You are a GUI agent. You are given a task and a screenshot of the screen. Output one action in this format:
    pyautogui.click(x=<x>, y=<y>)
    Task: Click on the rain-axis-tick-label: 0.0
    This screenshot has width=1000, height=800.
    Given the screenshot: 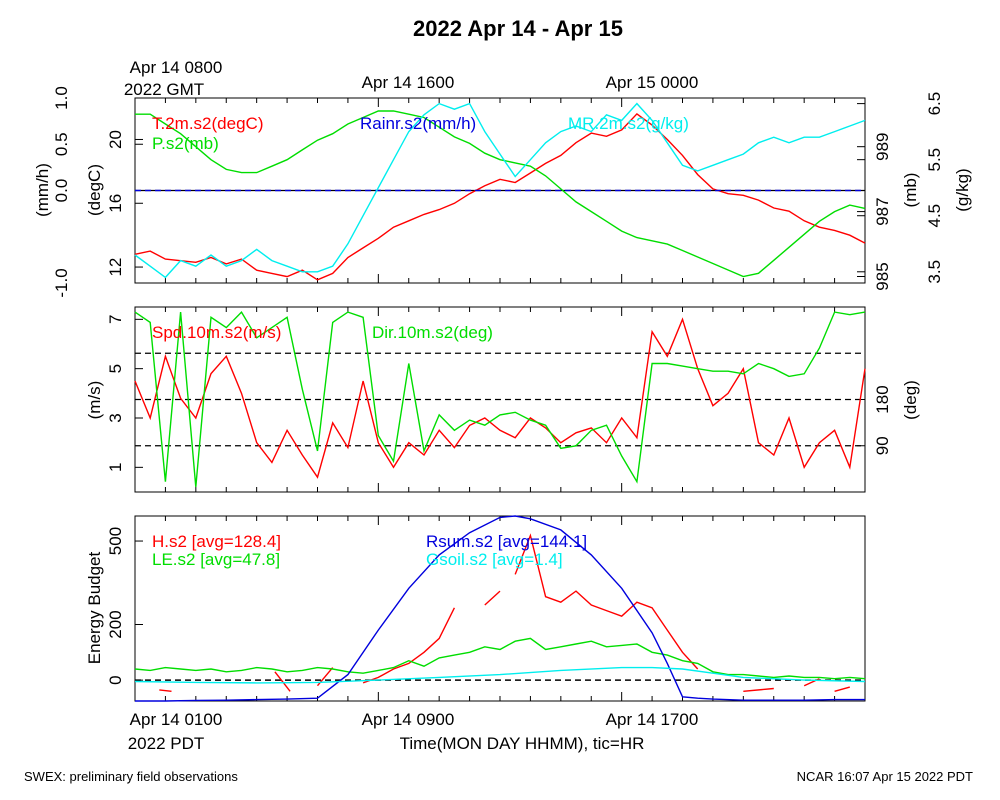 What is the action you would take?
    pyautogui.click(x=61, y=191)
    